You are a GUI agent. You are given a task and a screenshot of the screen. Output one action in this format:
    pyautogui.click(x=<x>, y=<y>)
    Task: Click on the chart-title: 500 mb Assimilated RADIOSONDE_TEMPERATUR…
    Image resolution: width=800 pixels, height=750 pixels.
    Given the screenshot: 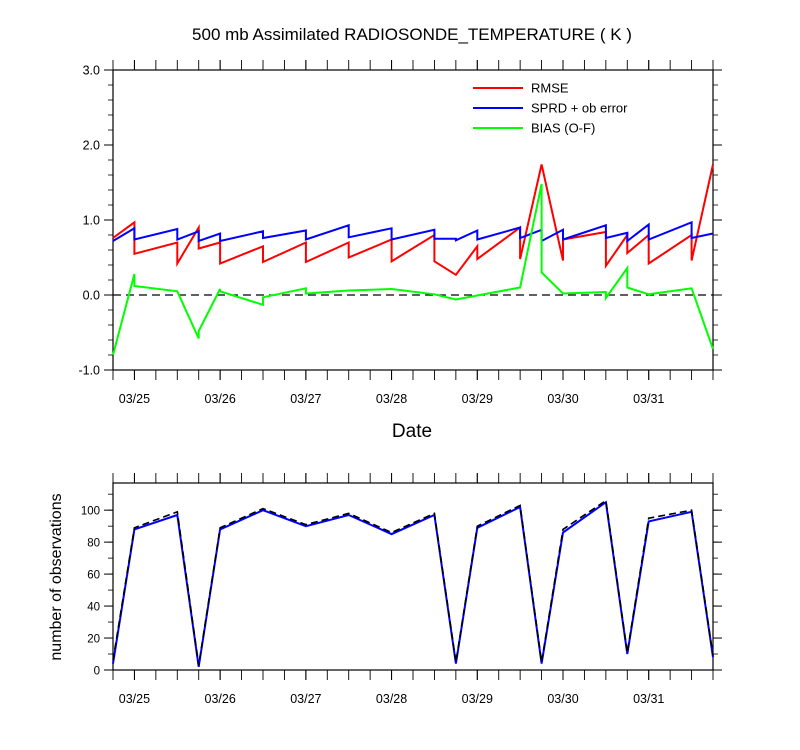 What is the action you would take?
    pyautogui.click(x=412, y=34)
    